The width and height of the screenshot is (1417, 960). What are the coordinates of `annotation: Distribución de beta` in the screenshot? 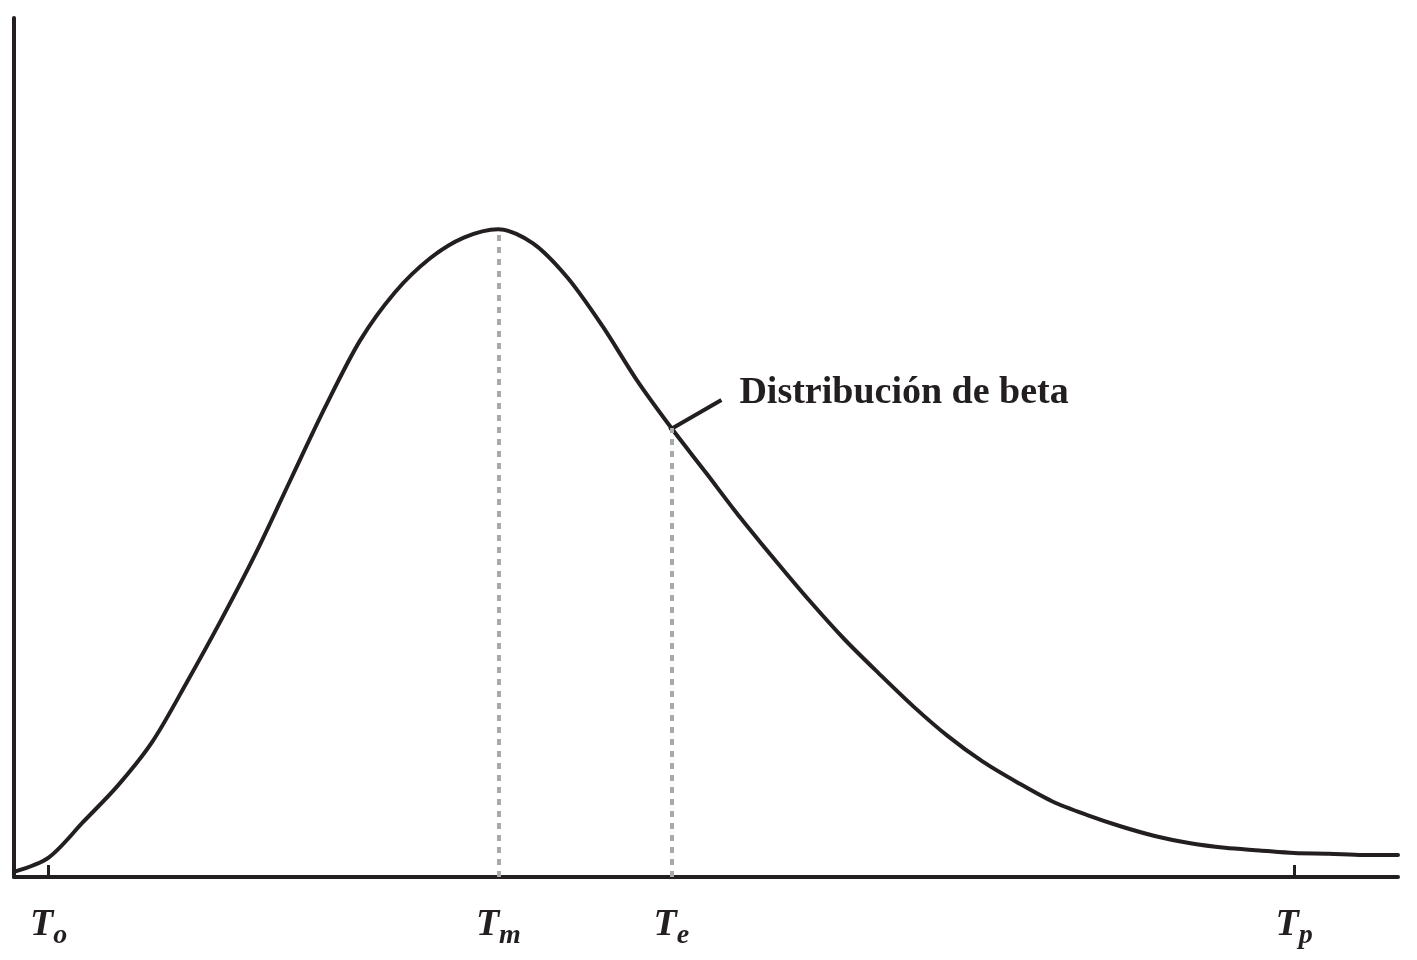 It's located at (904, 390).